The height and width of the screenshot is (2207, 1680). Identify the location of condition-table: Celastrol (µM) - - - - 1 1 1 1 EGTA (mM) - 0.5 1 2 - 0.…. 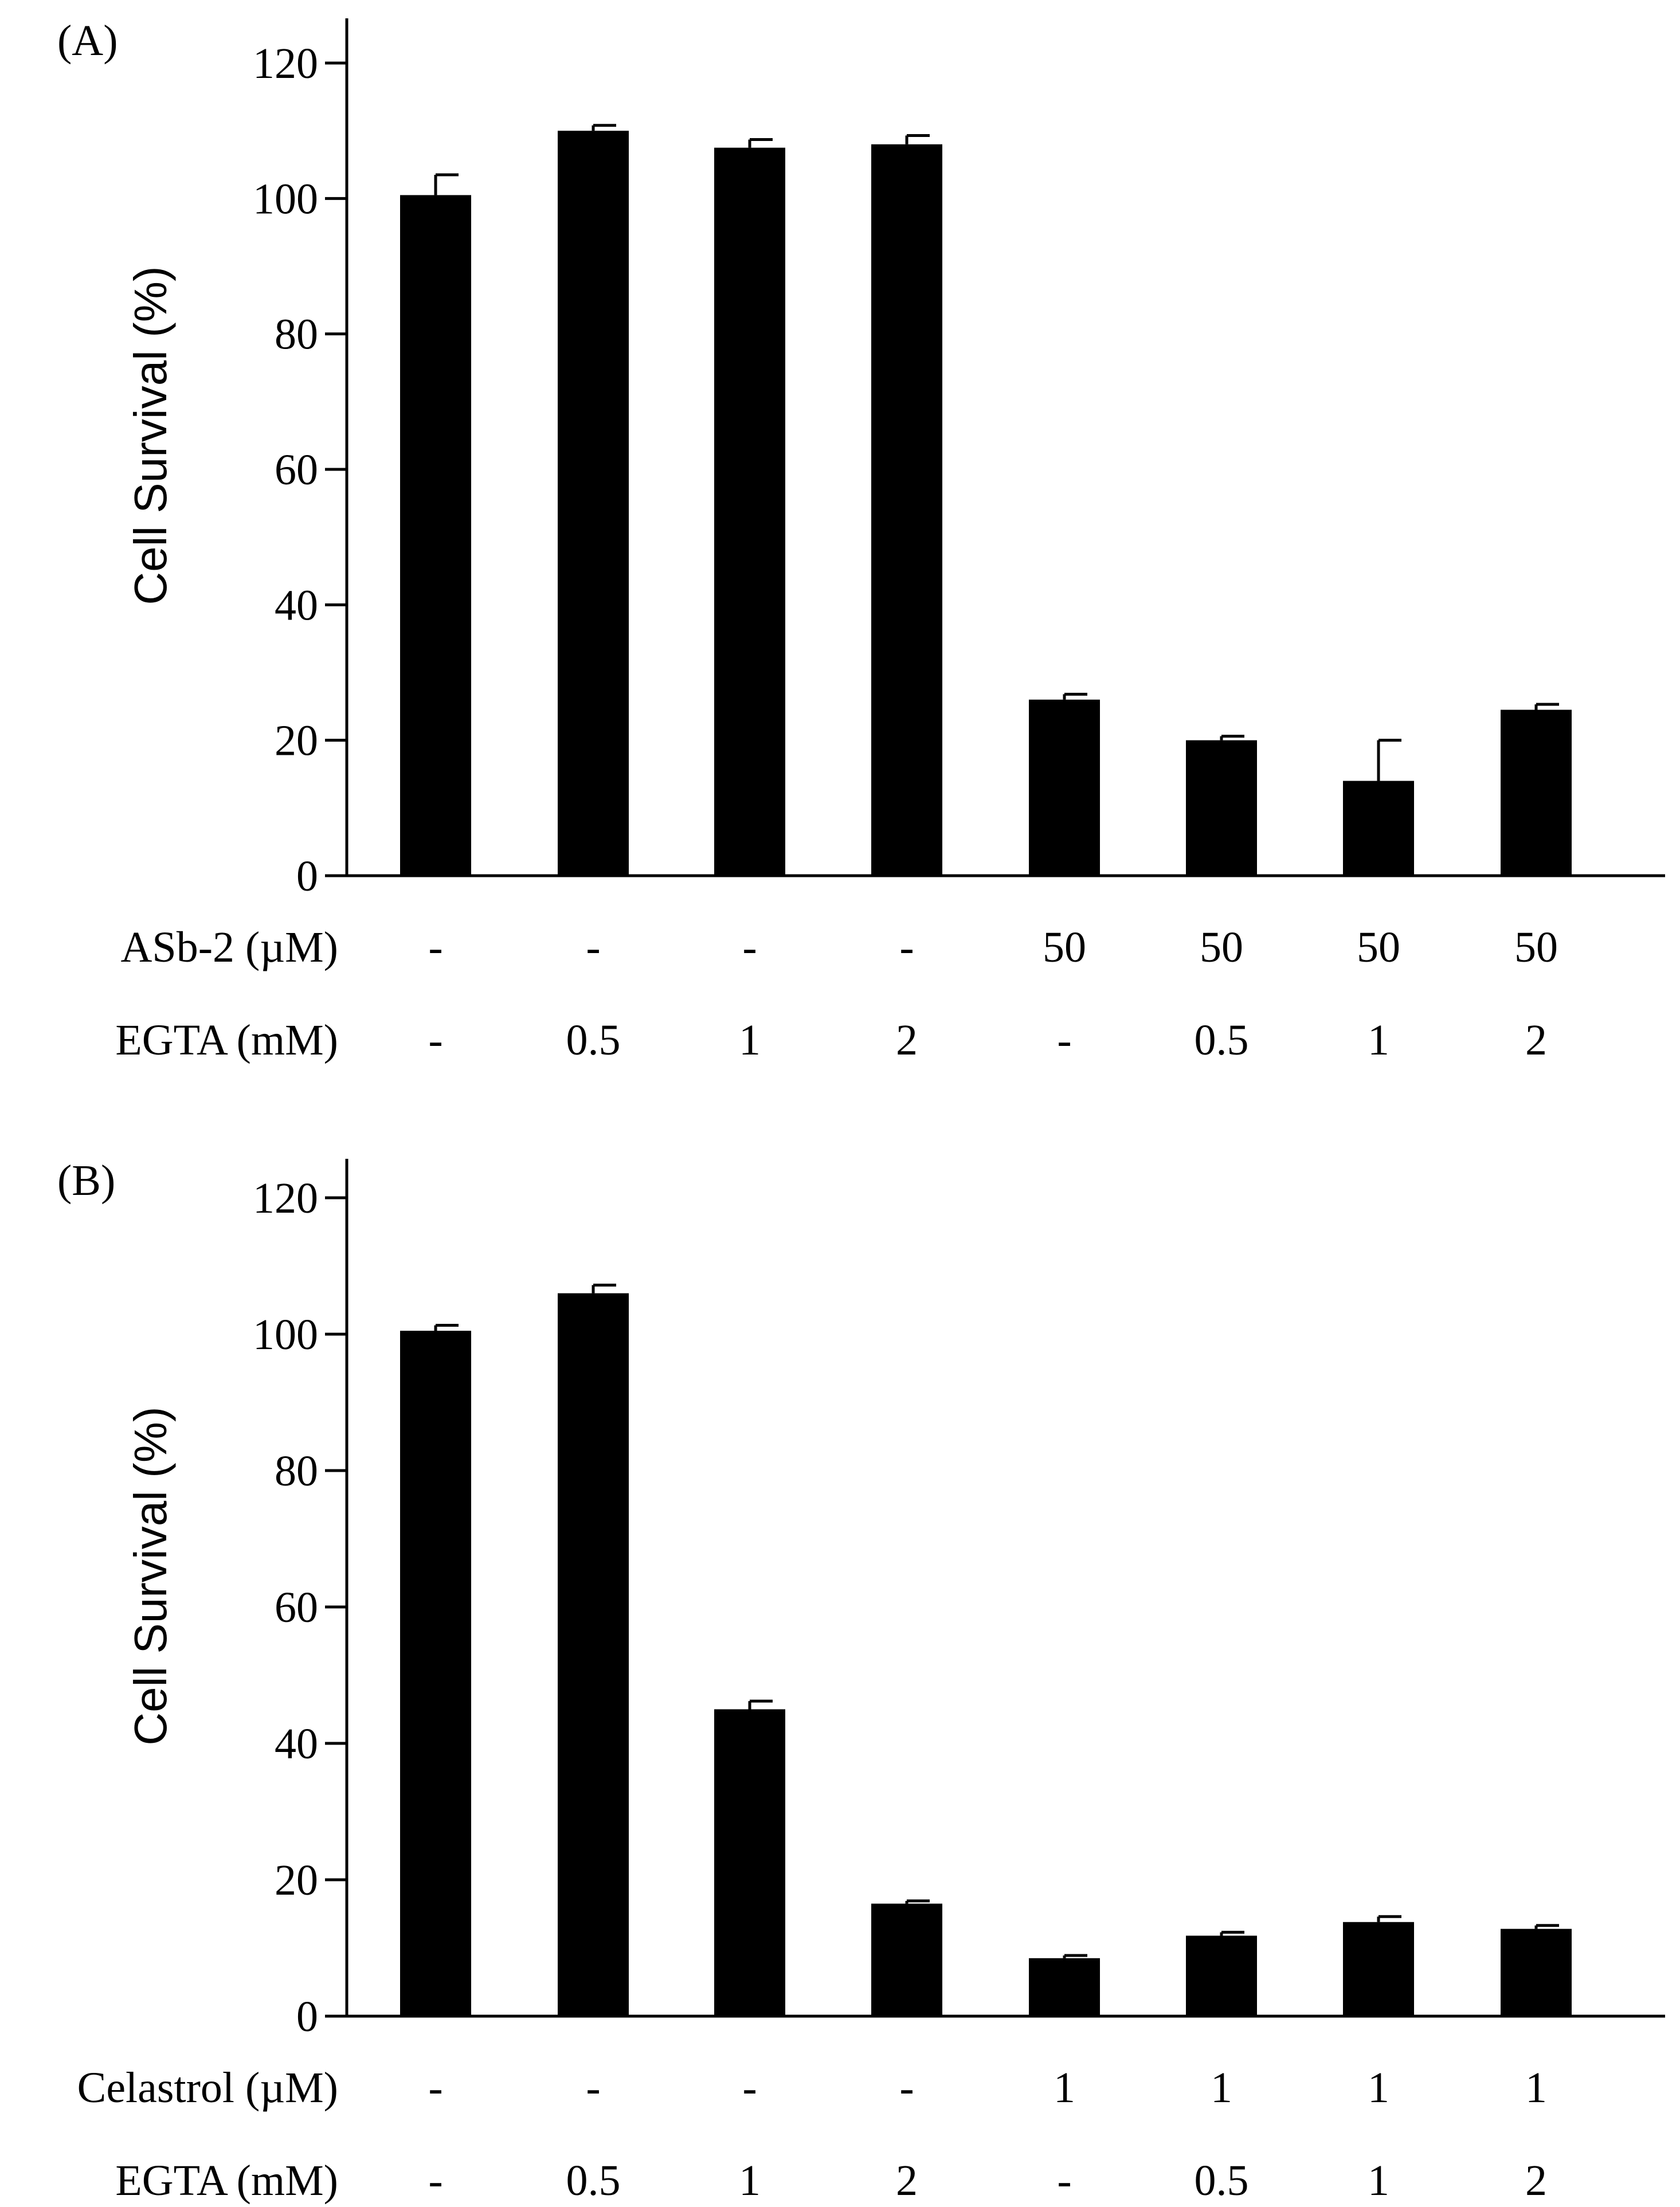
(812, 2134).